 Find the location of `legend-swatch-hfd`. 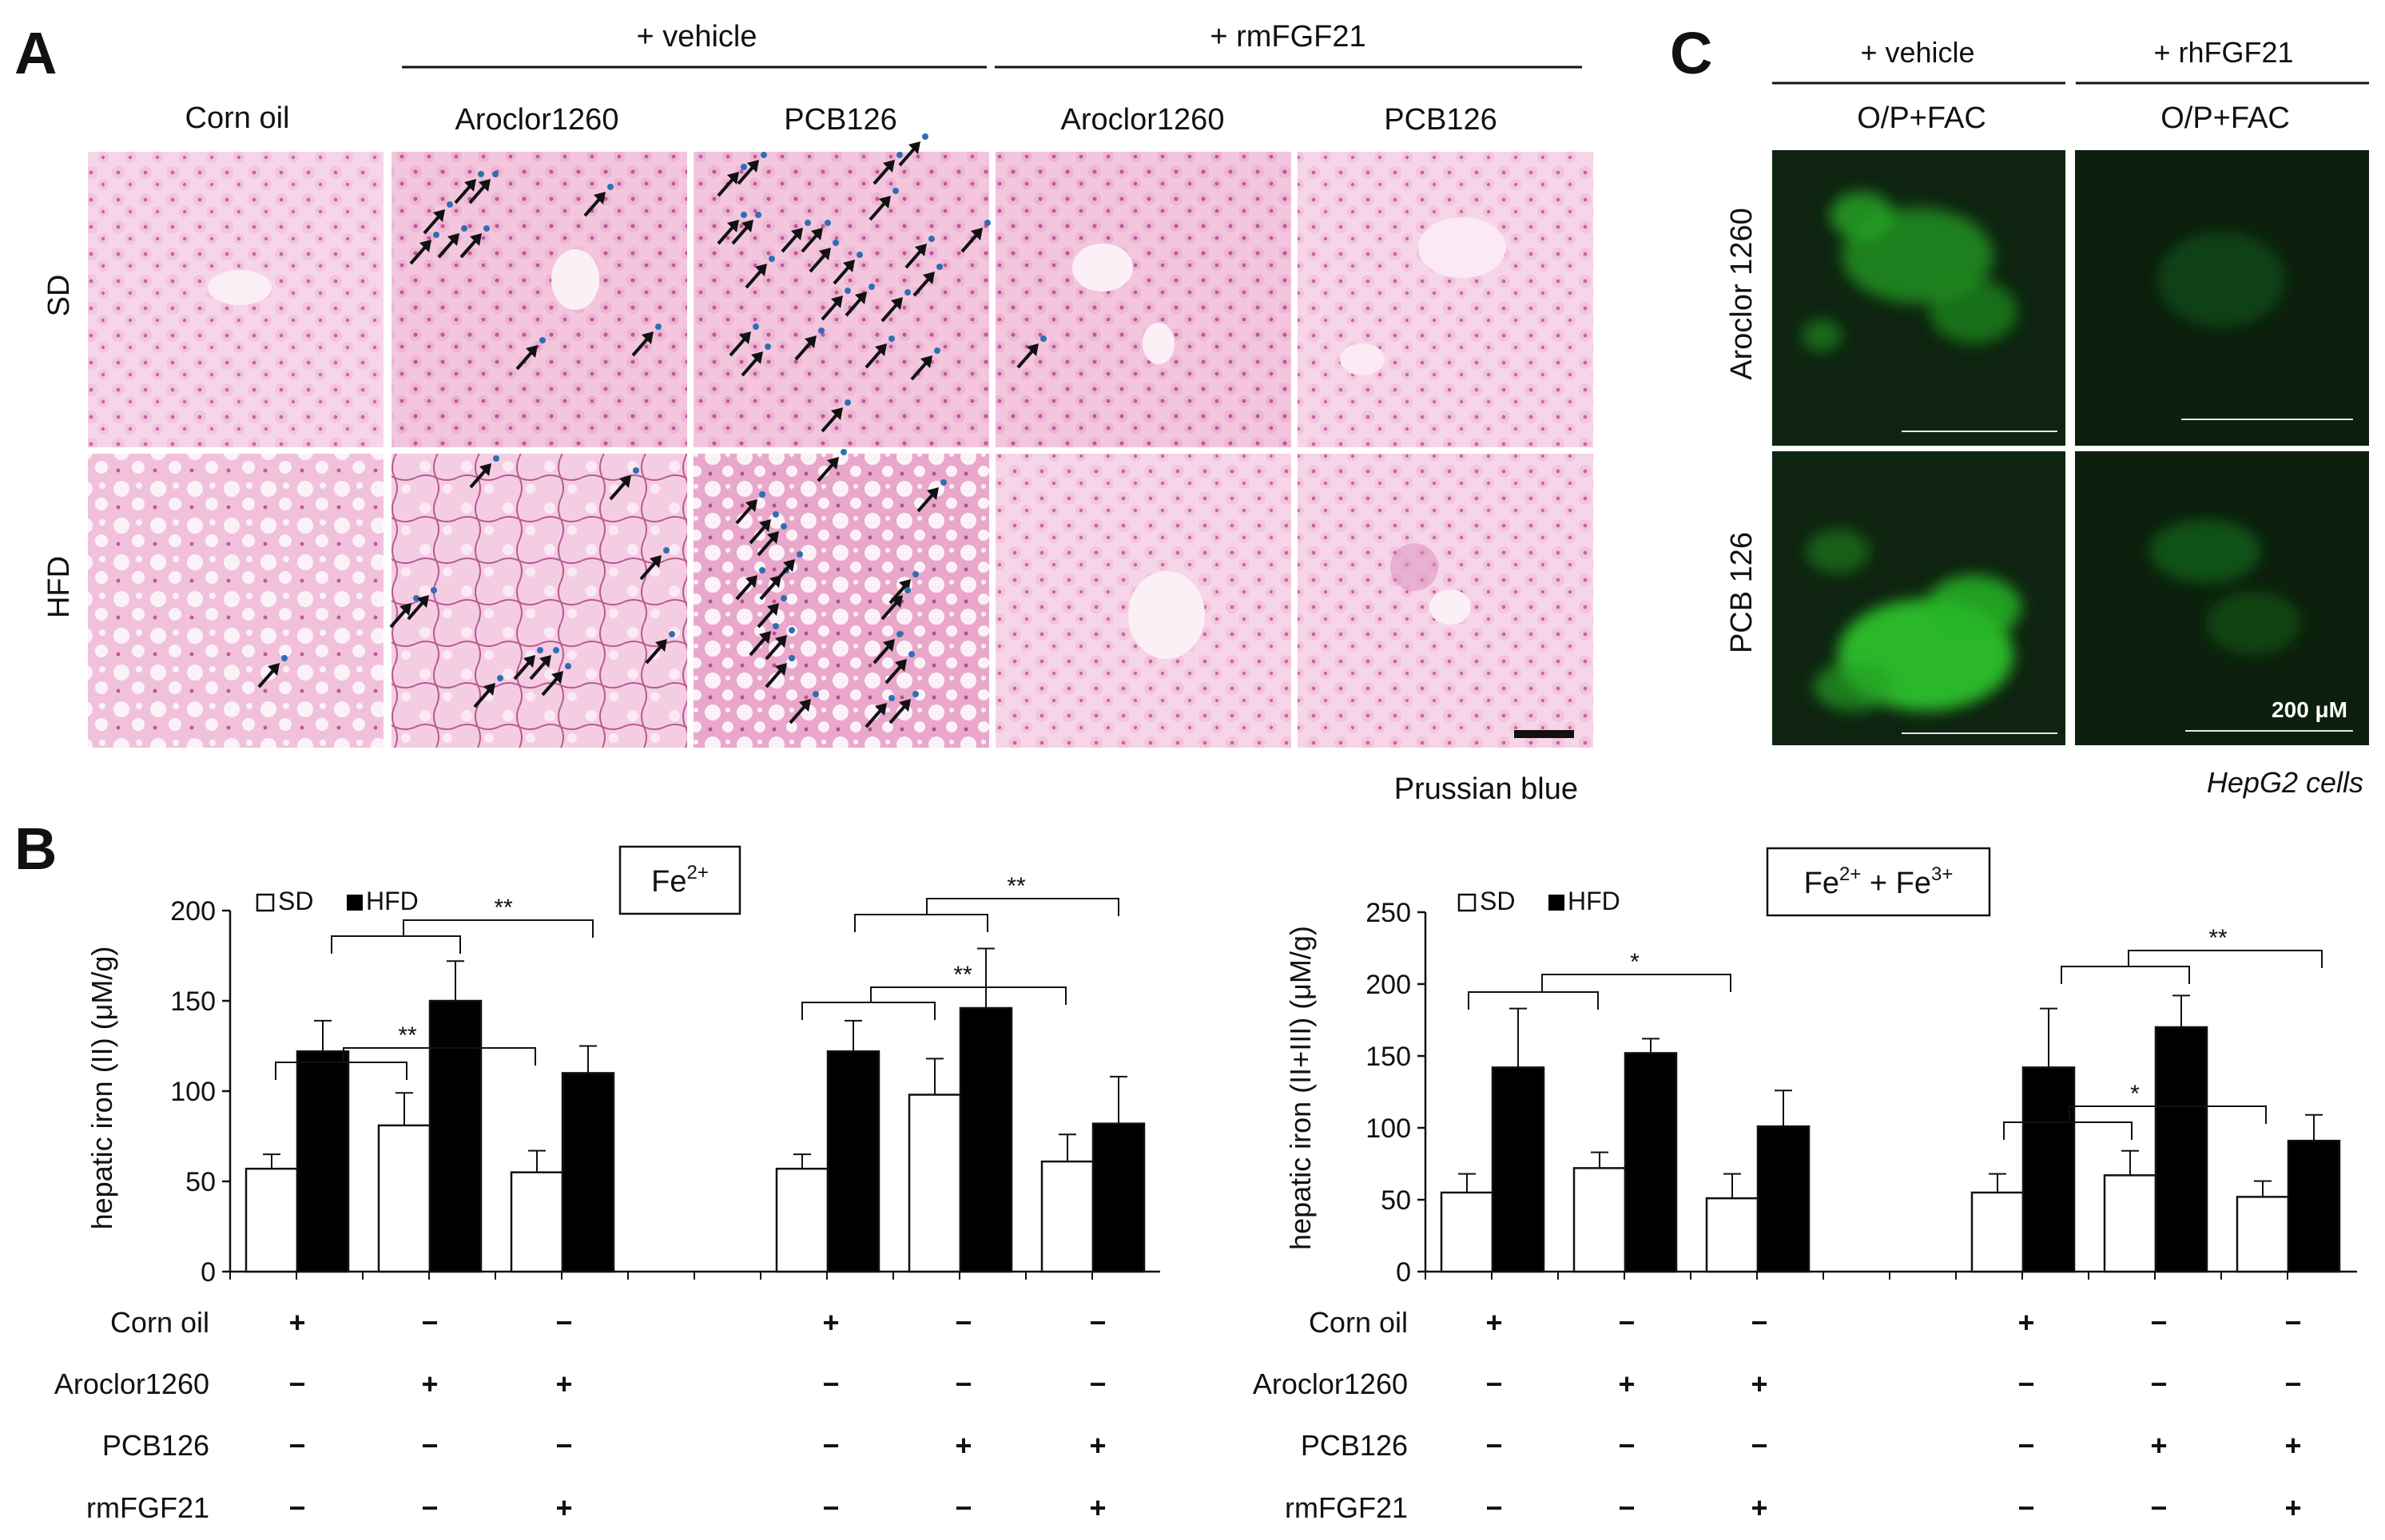

legend-swatch-hfd is located at coordinates (1556, 903).